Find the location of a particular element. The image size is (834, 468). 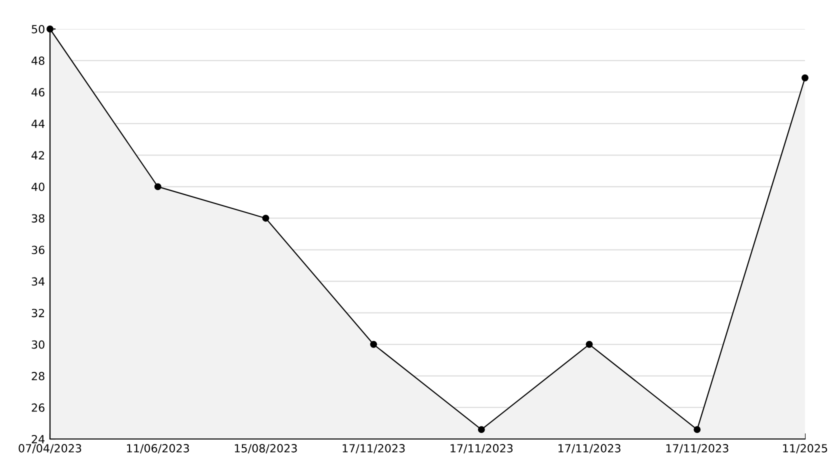

y-tick-label: 42 is located at coordinates (38, 155).